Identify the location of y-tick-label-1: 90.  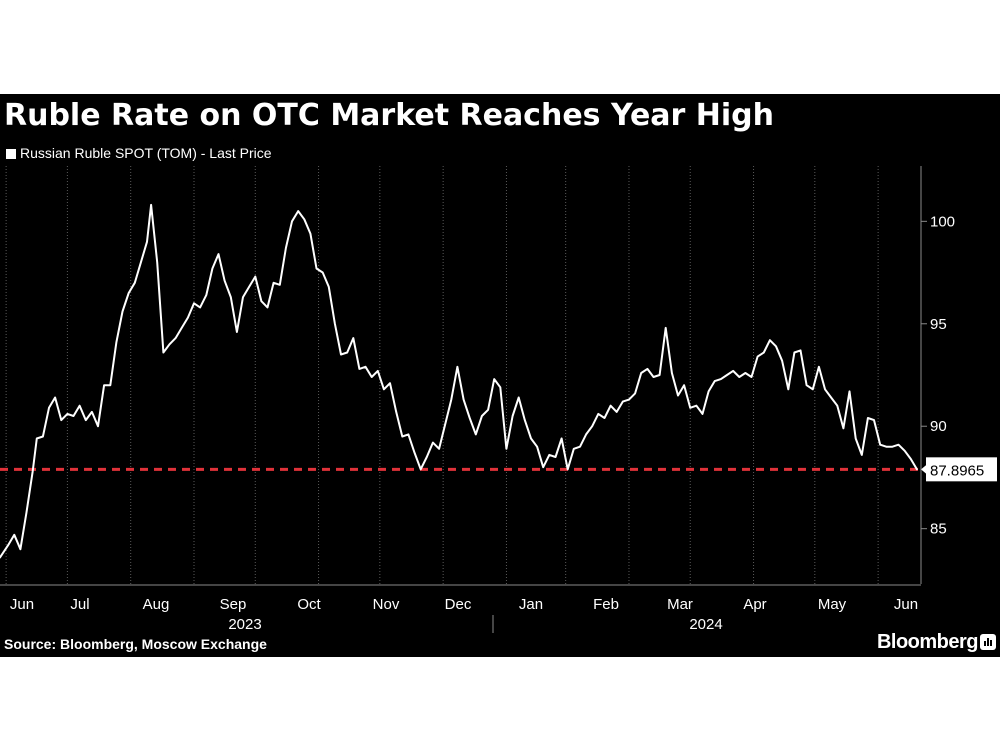
(938, 426).